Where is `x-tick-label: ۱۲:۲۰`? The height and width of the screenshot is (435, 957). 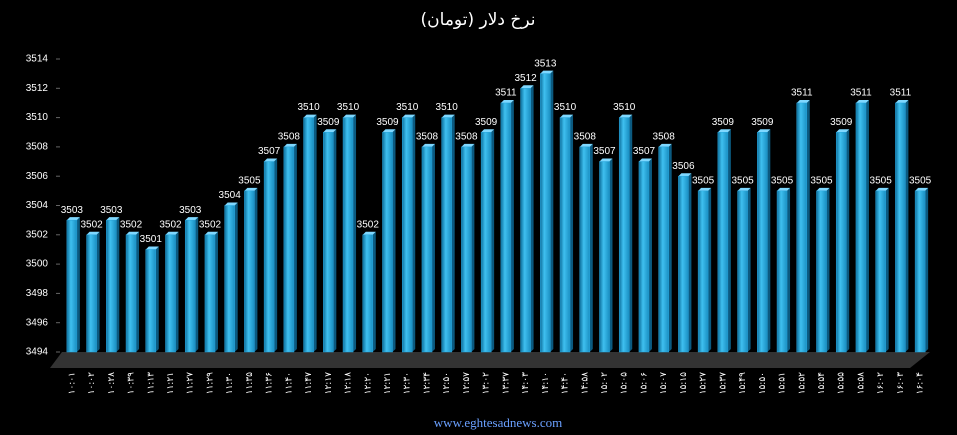
x-tick-label: ۱۲:۲۰ is located at coordinates (368, 383).